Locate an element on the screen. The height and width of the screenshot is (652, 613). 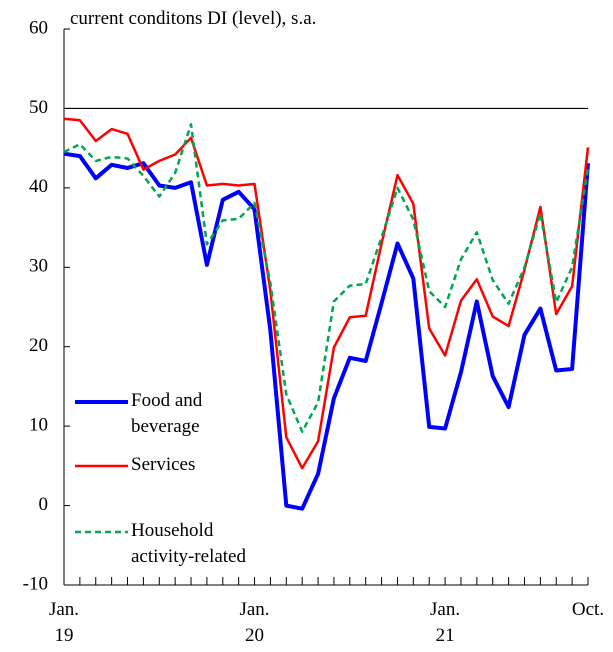
y-tick-label: 20 is located at coordinates (38, 345).